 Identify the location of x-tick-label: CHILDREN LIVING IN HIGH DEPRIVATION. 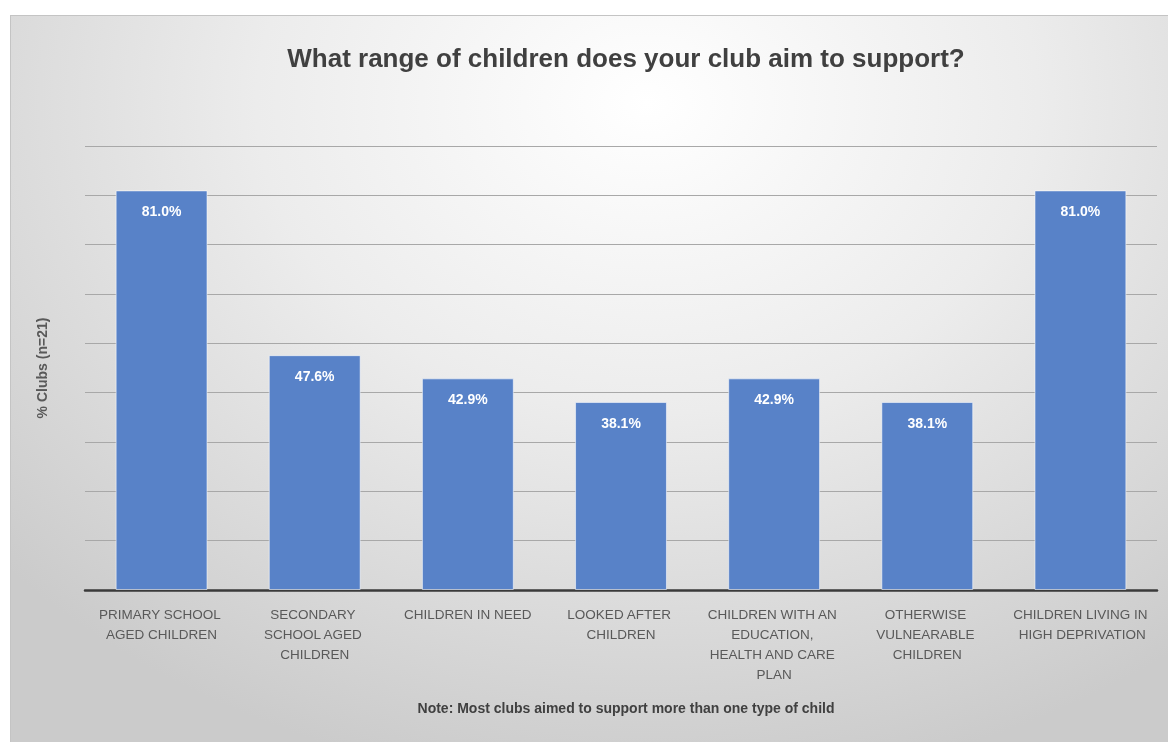
(1080, 624).